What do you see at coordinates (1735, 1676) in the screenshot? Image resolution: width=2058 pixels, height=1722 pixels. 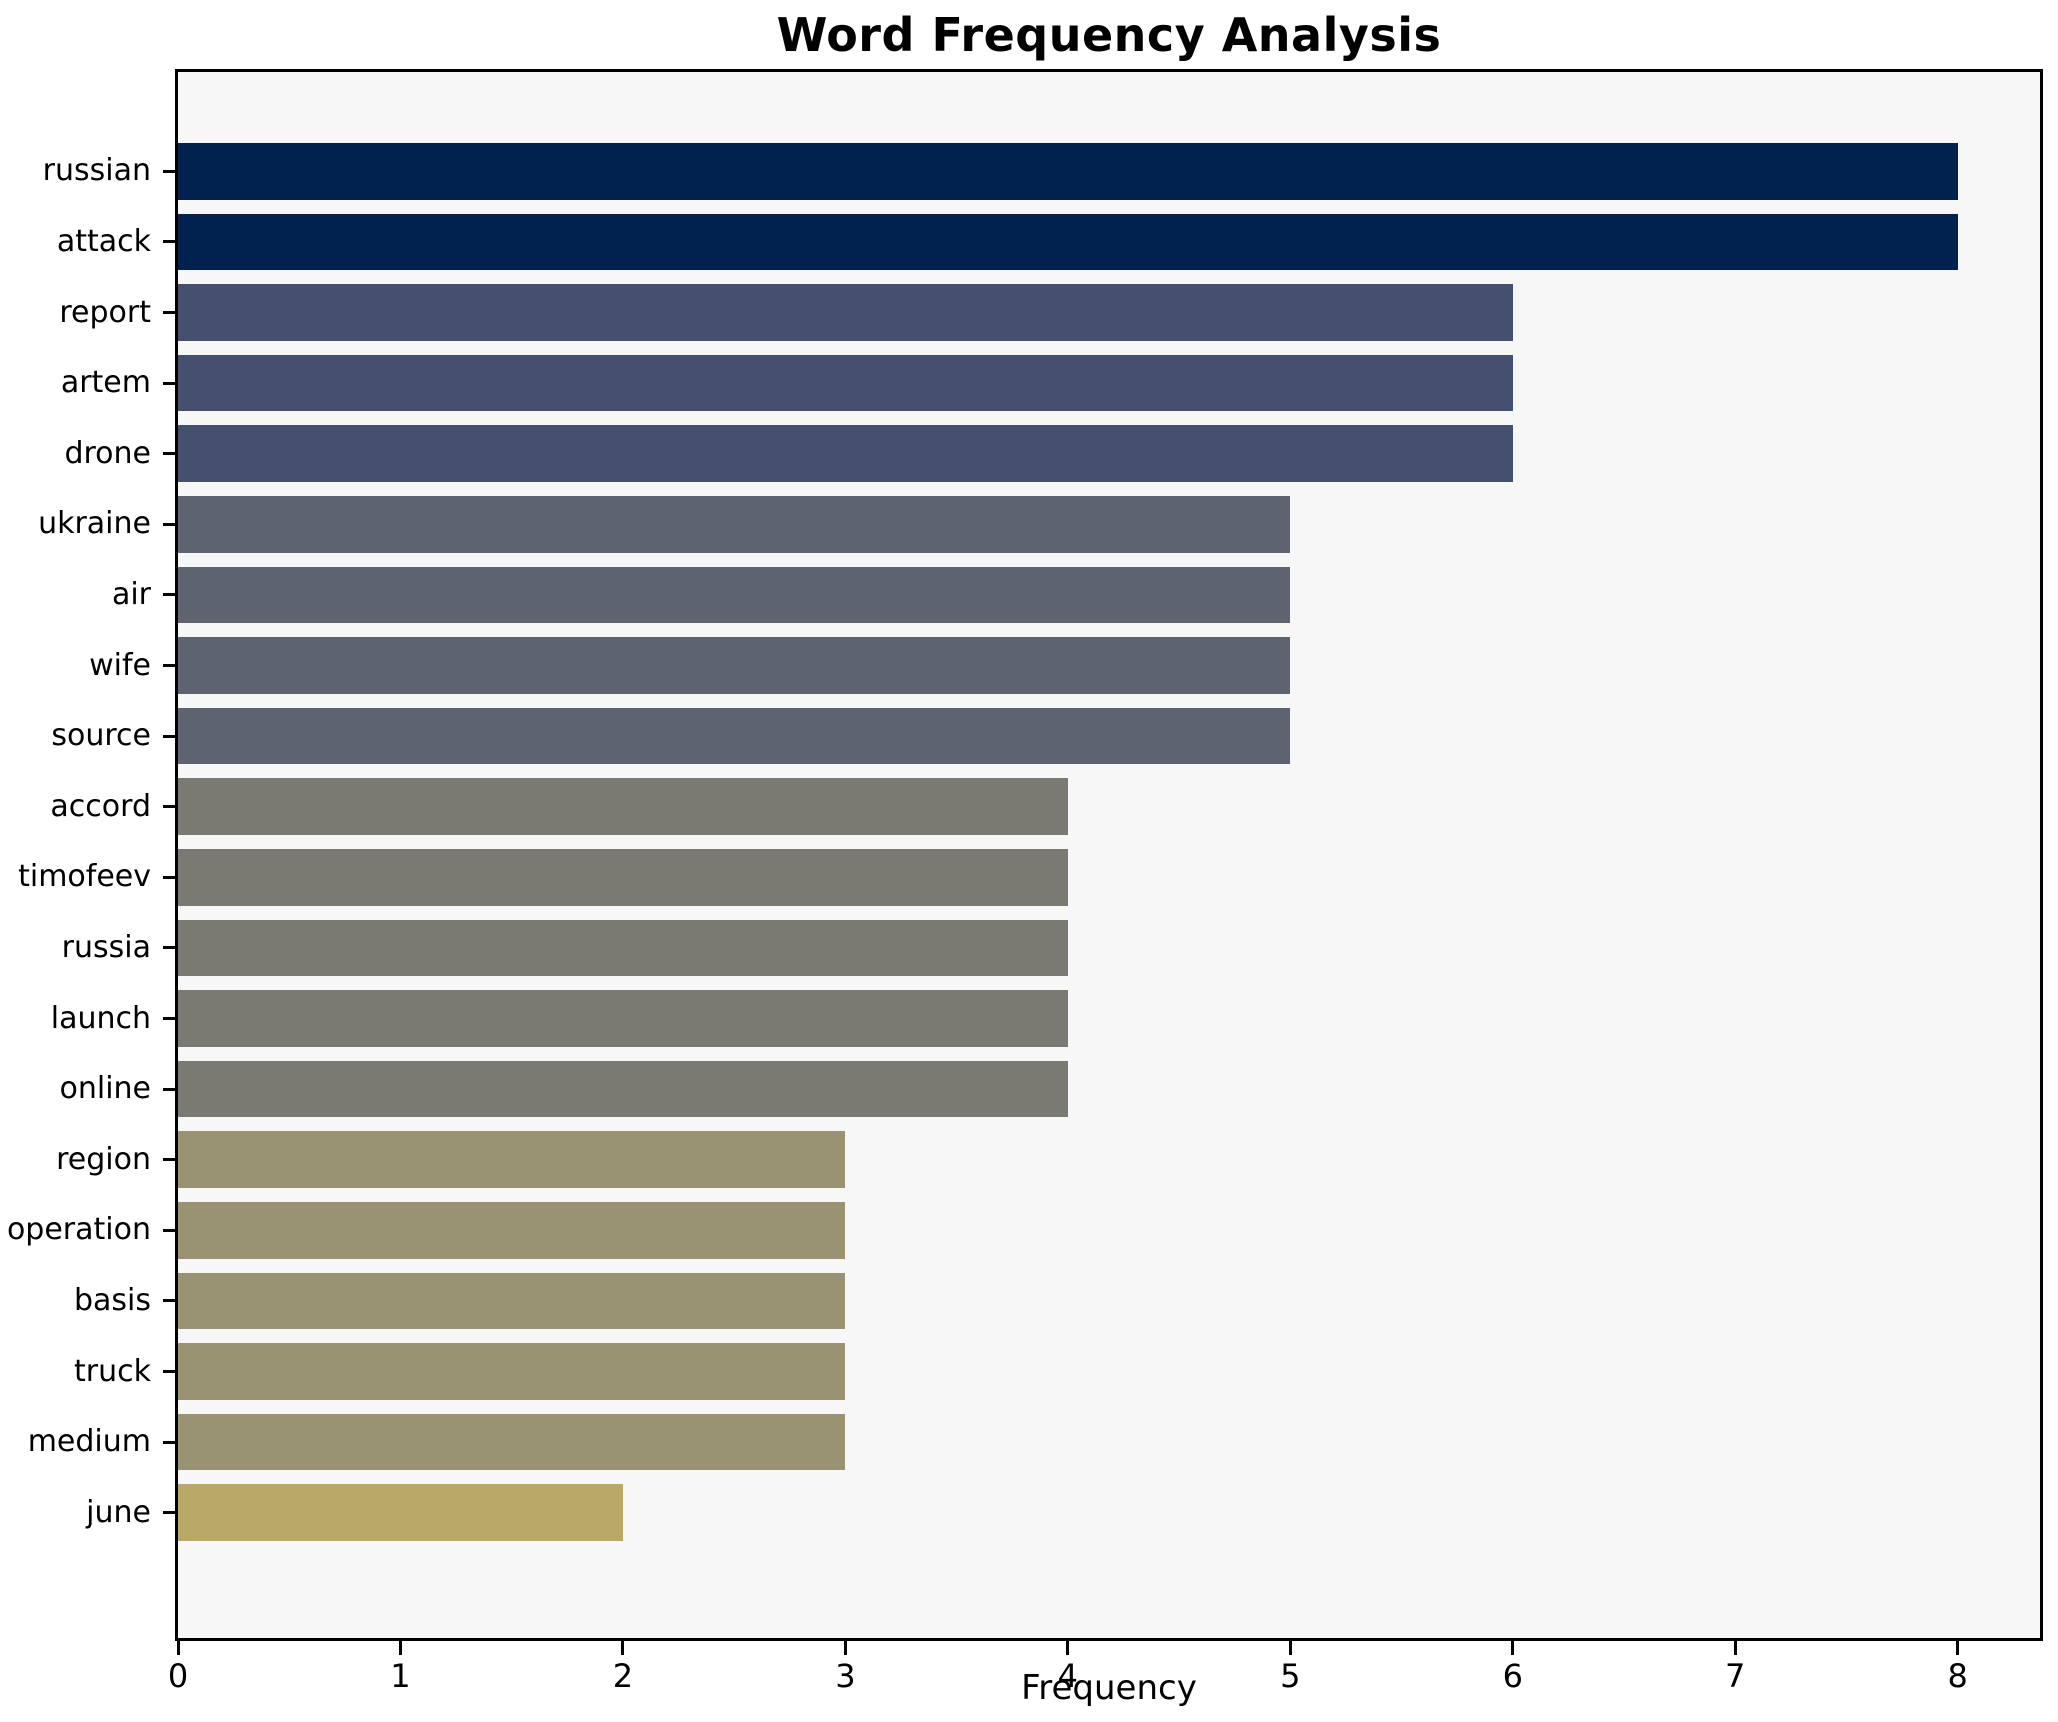 I see `x-tick-label: 7` at bounding box center [1735, 1676].